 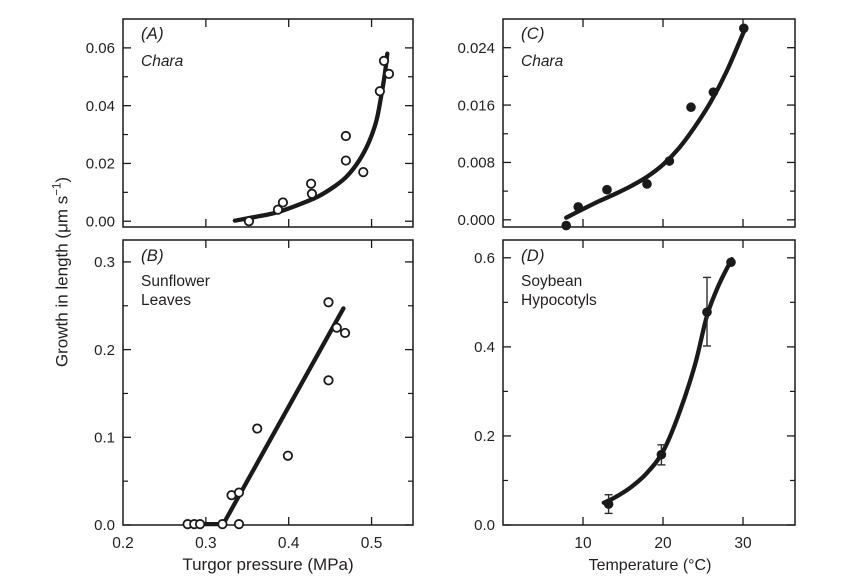 I want to click on panel-c-label: (C), so click(x=533, y=34).